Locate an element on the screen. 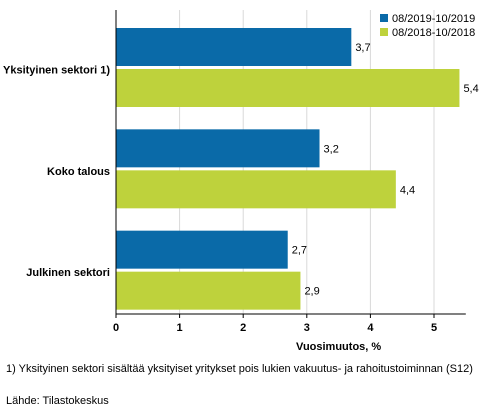 The image size is (493, 416). value-label-0-0: 3,7 is located at coordinates (362, 48).